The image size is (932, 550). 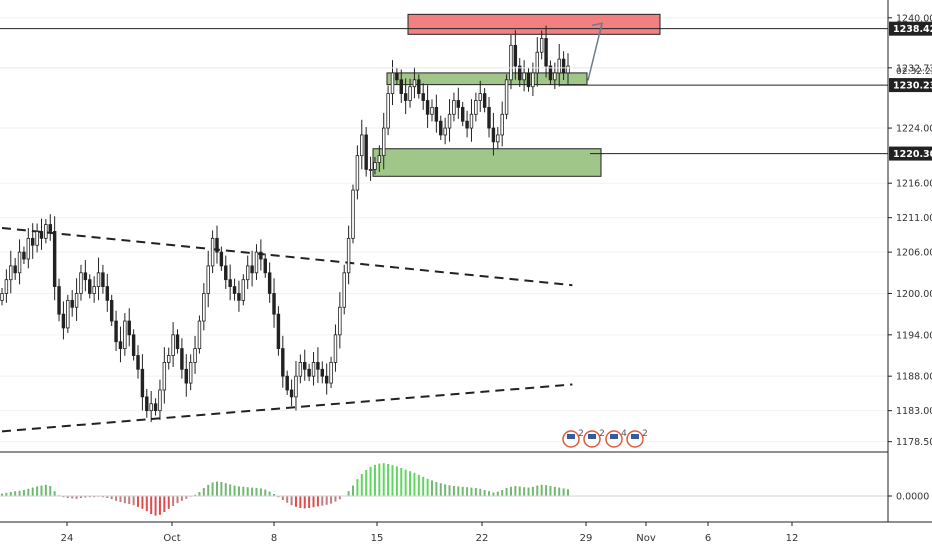 What do you see at coordinates (910, 153) in the screenshot?
I see `price-label-2: 1220.300` at bounding box center [910, 153].